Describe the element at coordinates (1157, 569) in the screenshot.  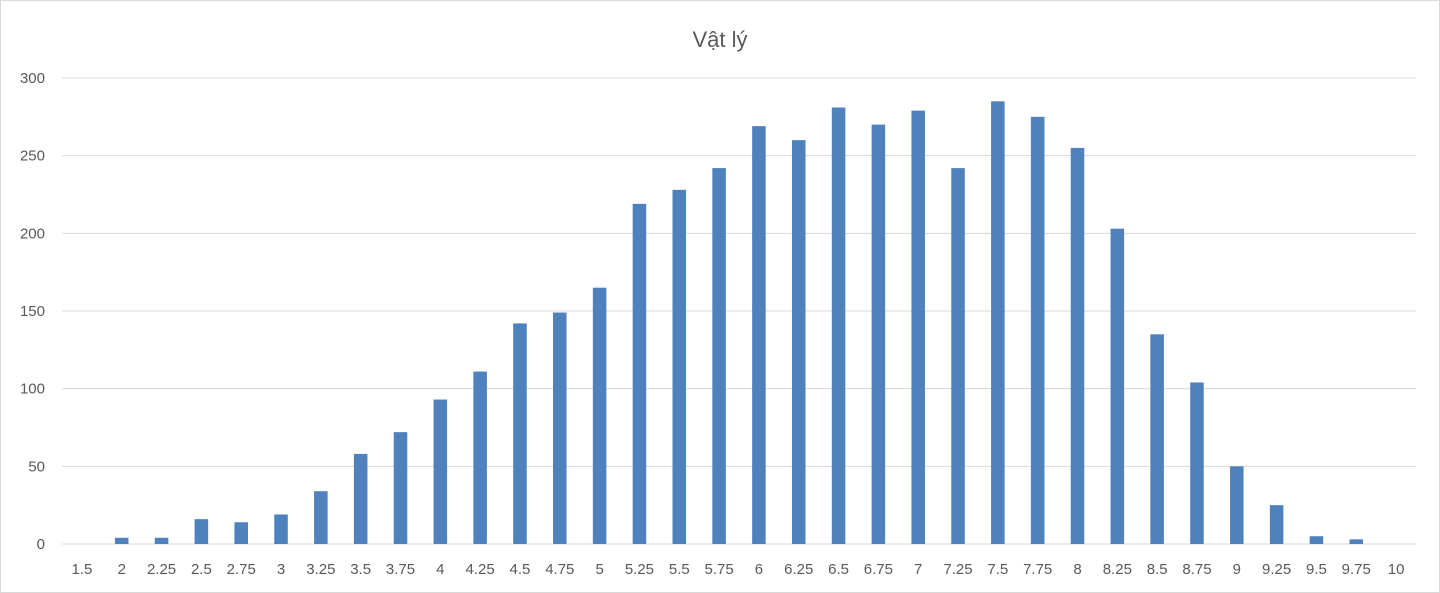
I see `x-tick-label: 8.5` at that location.